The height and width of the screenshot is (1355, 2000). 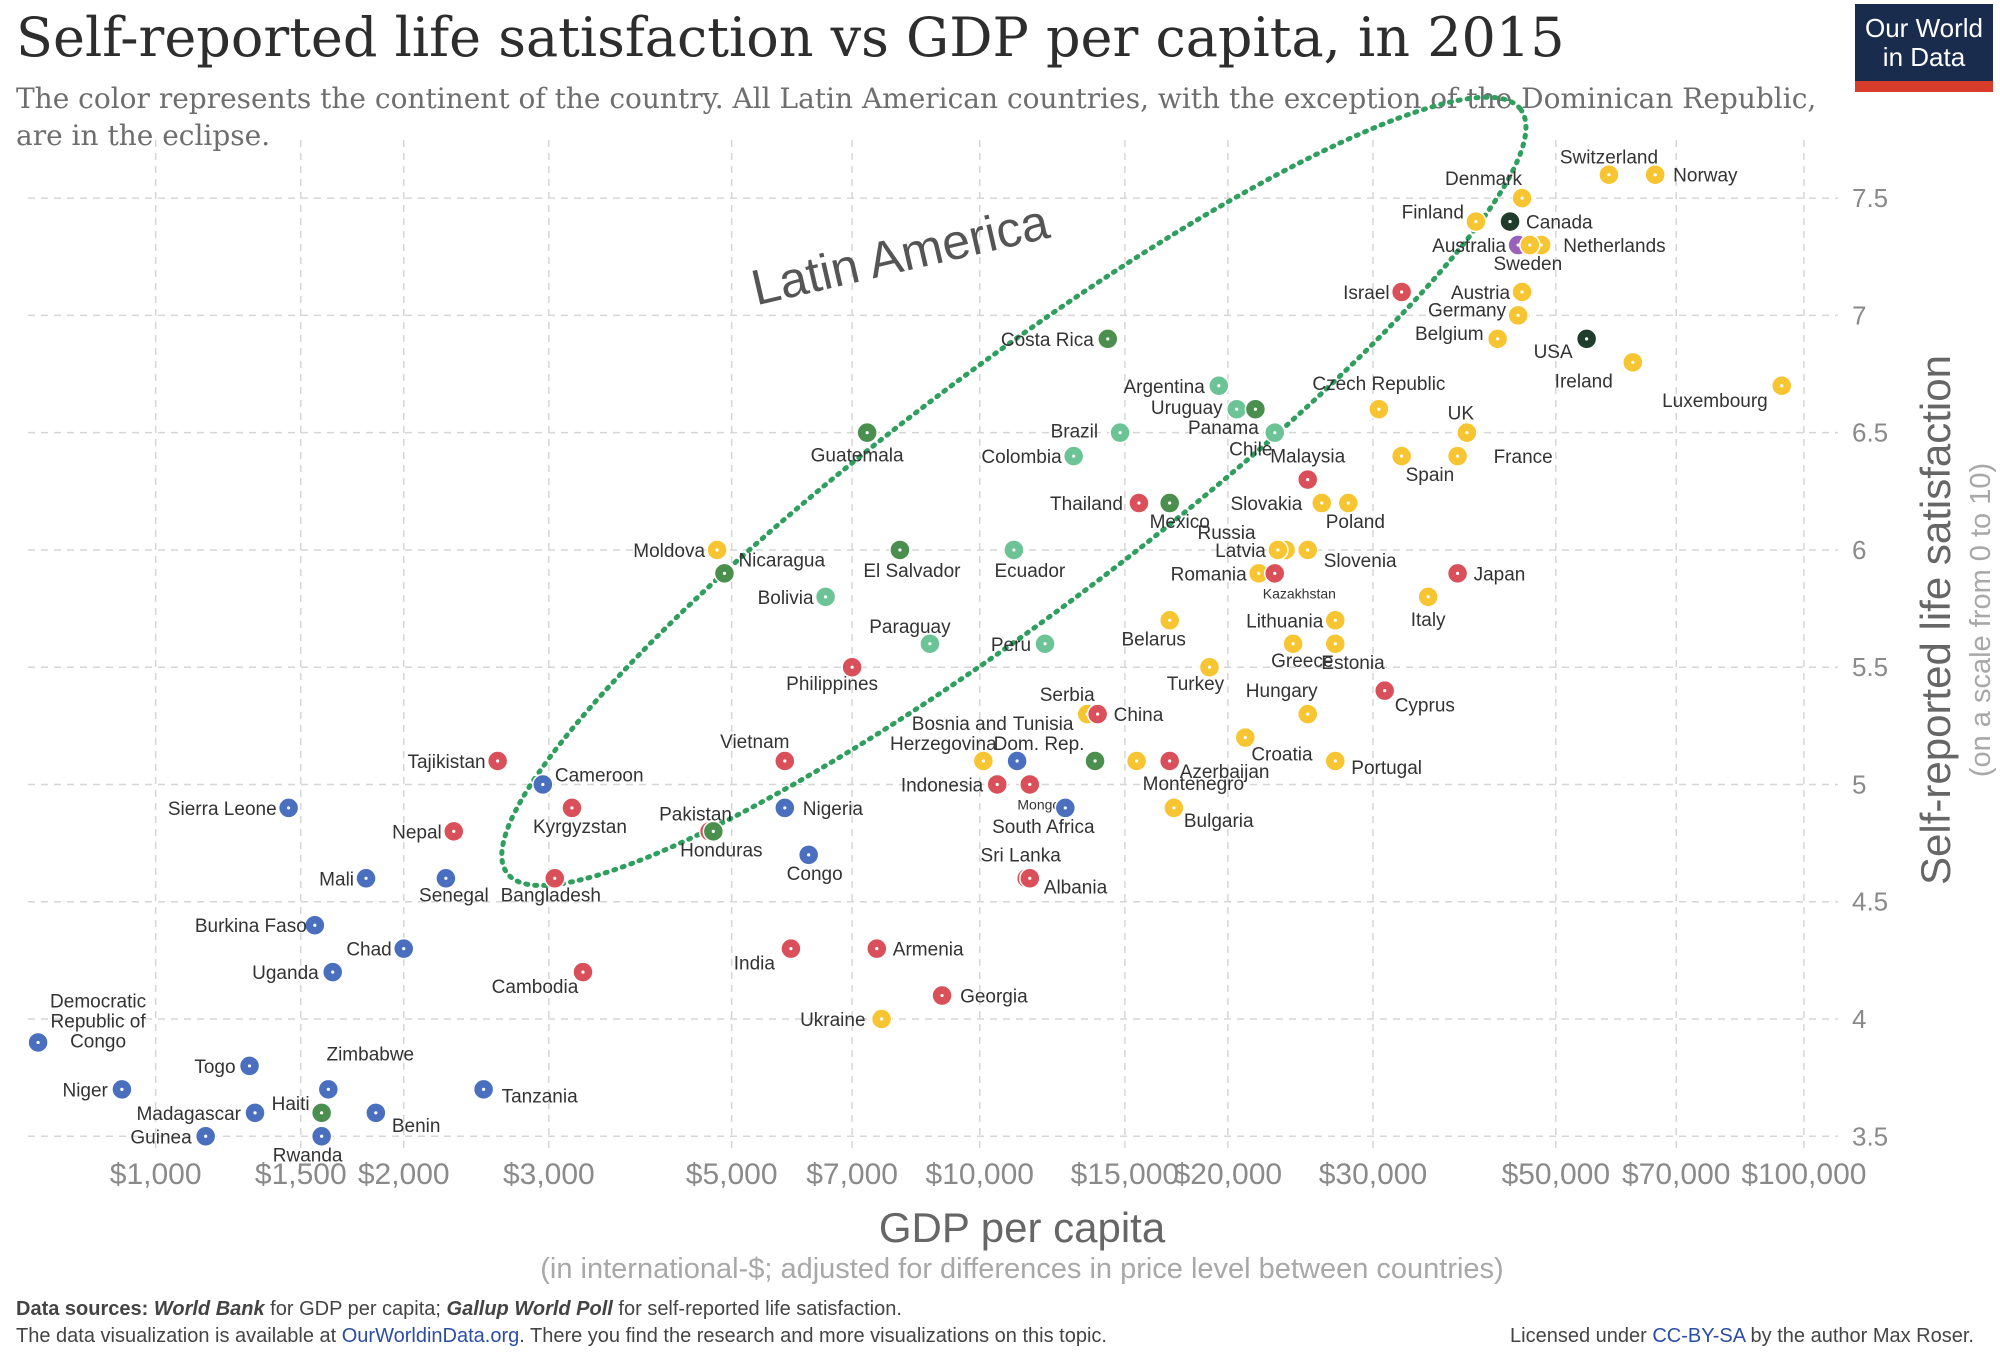 I want to click on label-netherlands: Netherlands, so click(x=1614, y=246).